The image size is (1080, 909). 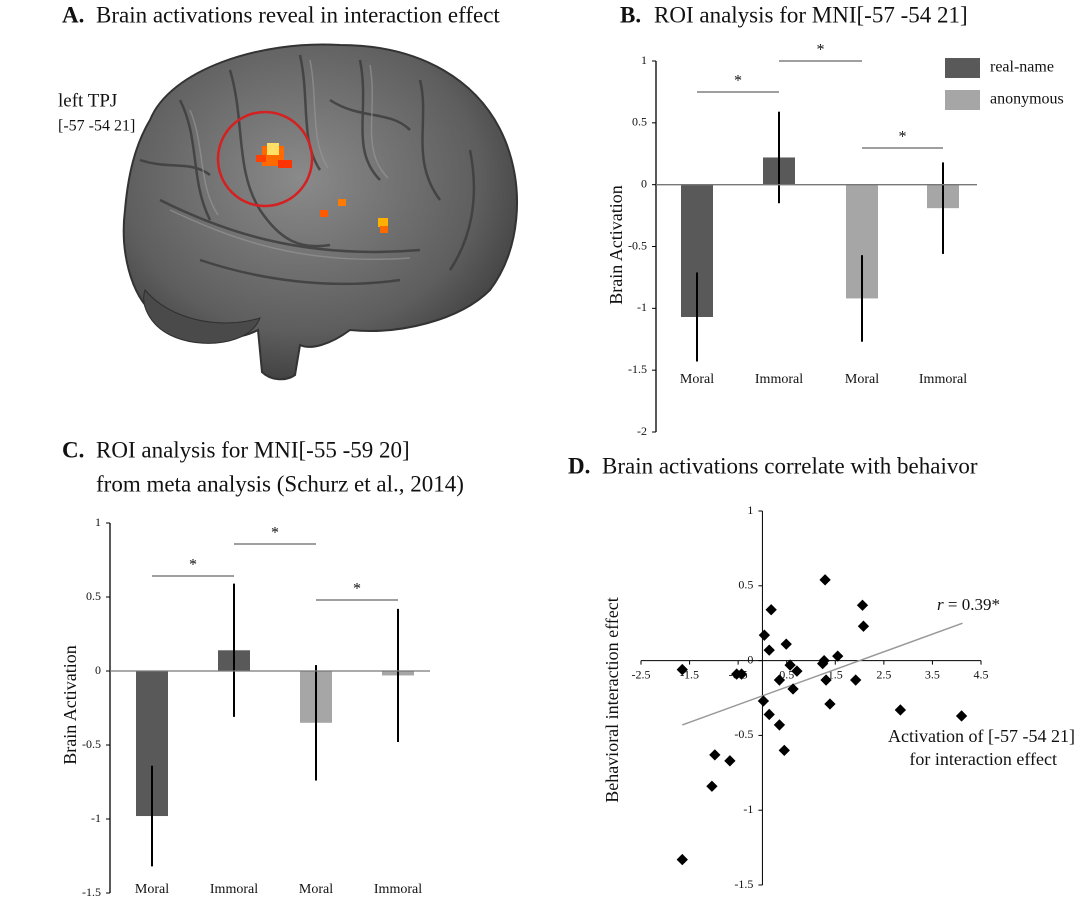 What do you see at coordinates (940, 604) in the screenshot?
I see `annotation-symbol: r` at bounding box center [940, 604].